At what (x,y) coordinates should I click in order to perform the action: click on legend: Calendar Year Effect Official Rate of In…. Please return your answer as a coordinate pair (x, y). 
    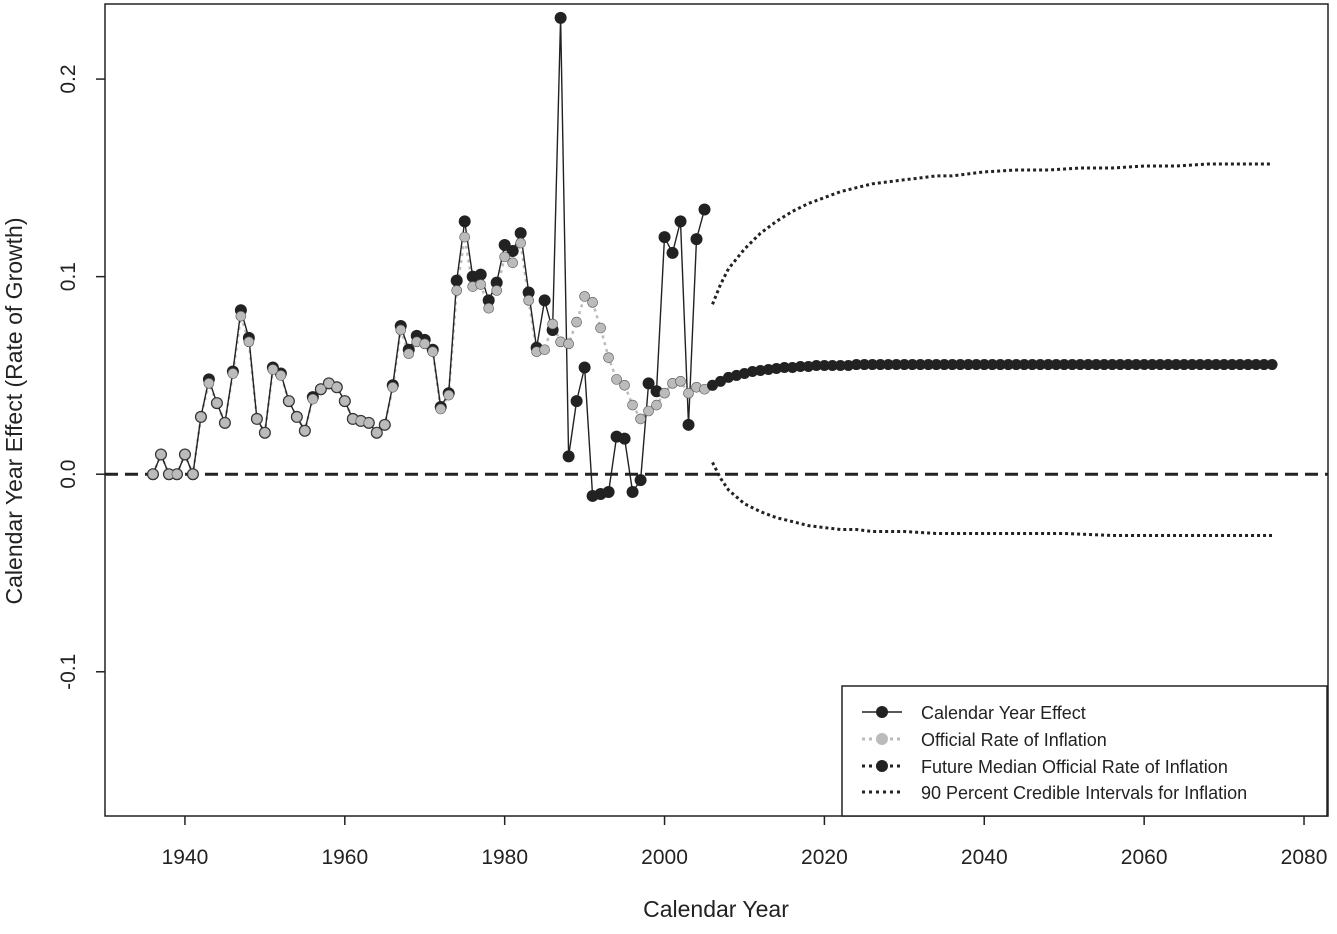
    Looking at the image, I should click on (1084, 751).